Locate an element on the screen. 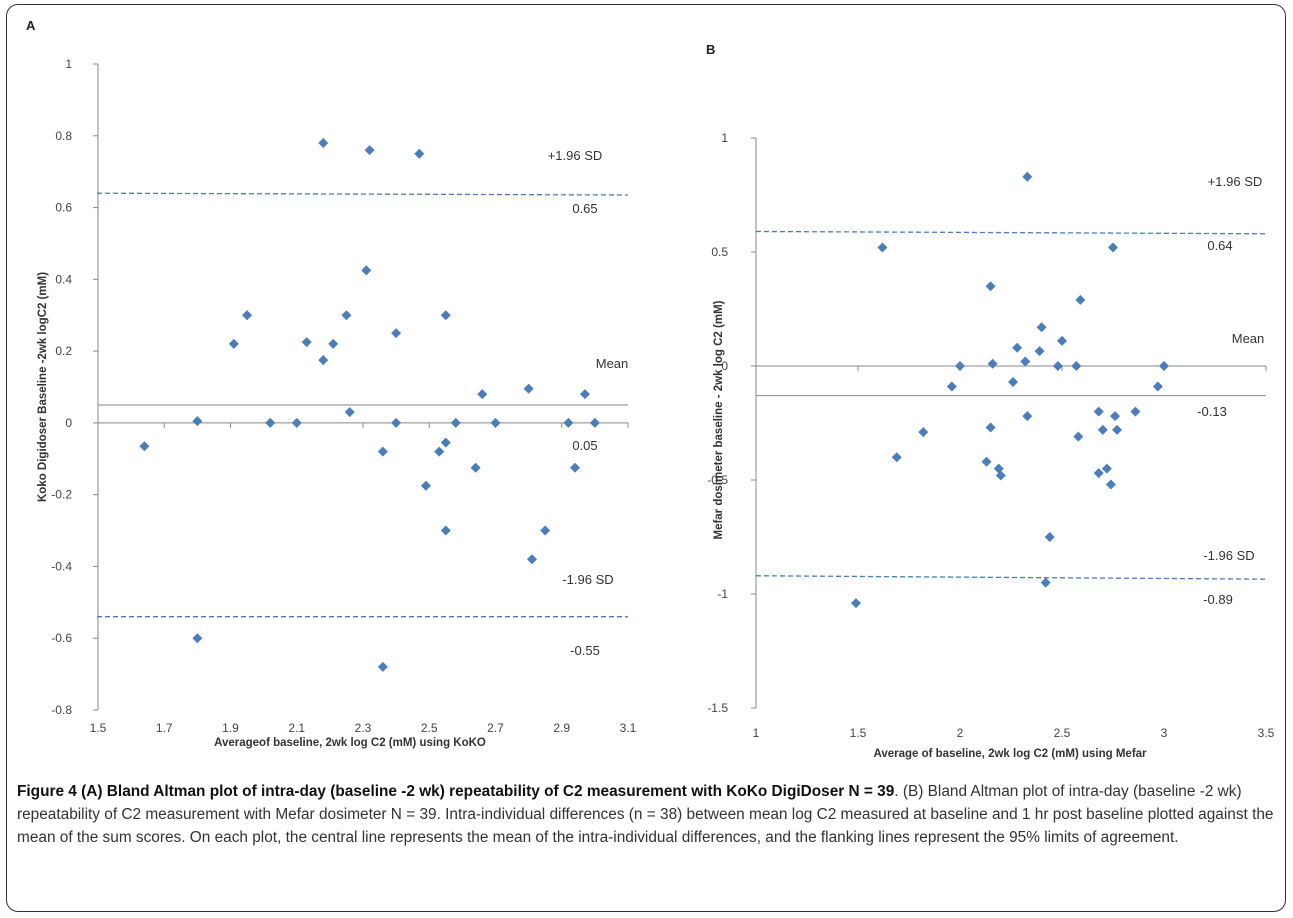 This screenshot has width=1293, height=918. line-value-lower: -0.89 is located at coordinates (1218, 599).